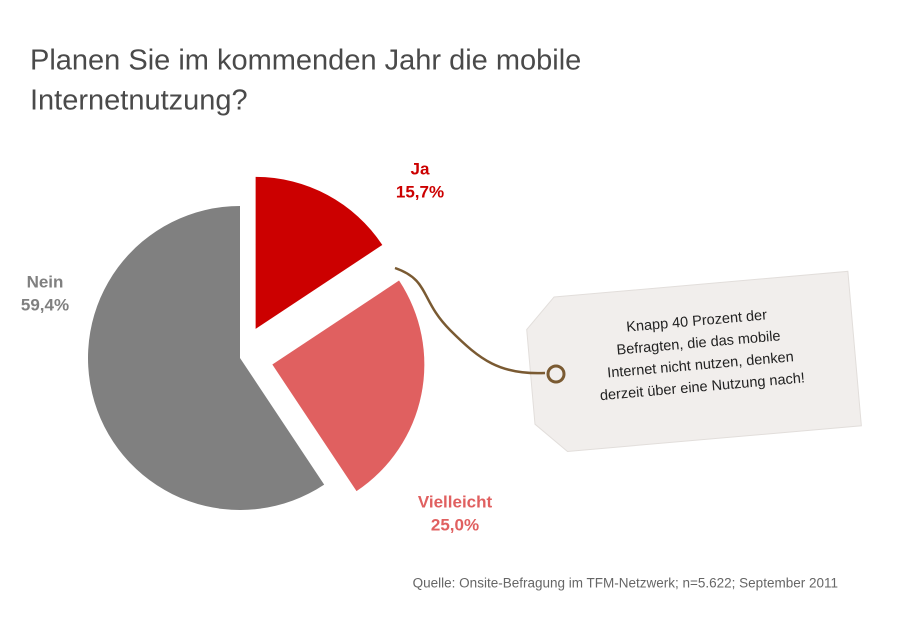 The width and height of the screenshot is (910, 619). I want to click on tag-string, so click(470, 320).